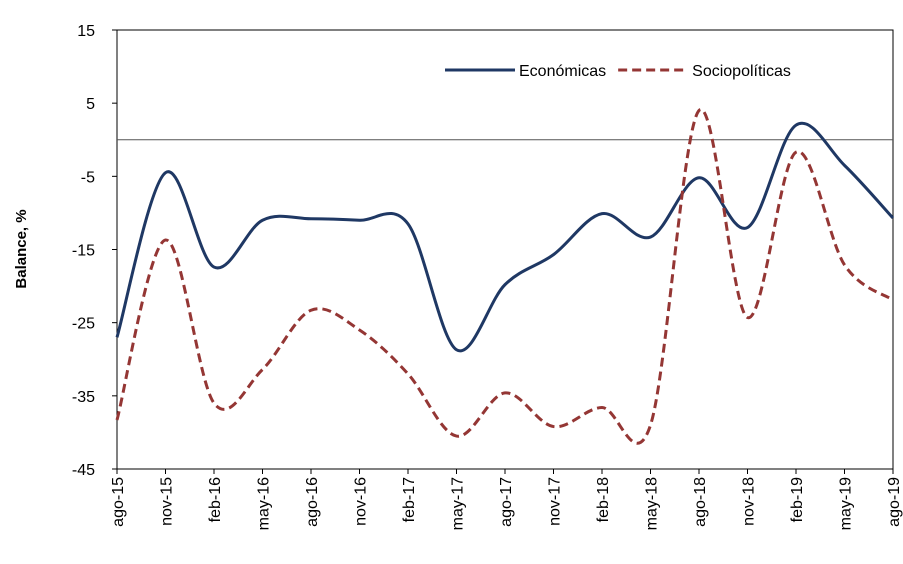 The height and width of the screenshot is (564, 903). What do you see at coordinates (21, 248) in the screenshot?
I see `y-axis-label: Balance, %` at bounding box center [21, 248].